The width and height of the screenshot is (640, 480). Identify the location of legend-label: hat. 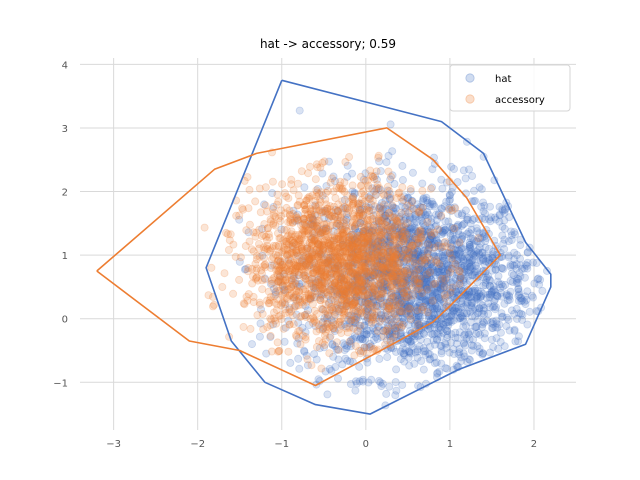
(503, 79).